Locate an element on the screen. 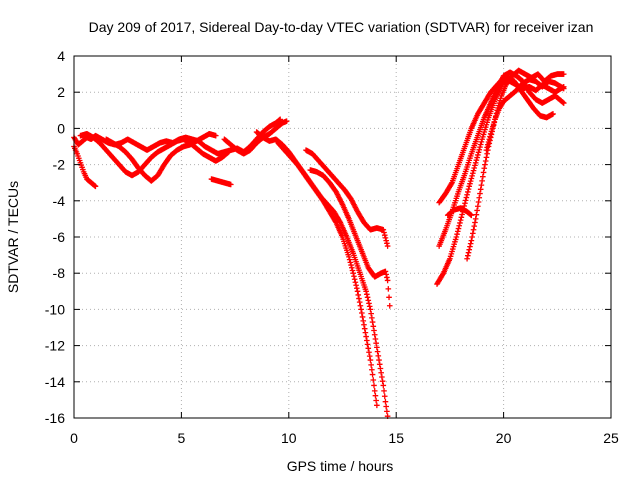  y-axis-label: SDTVAR / TECUs is located at coordinates (13, 237).